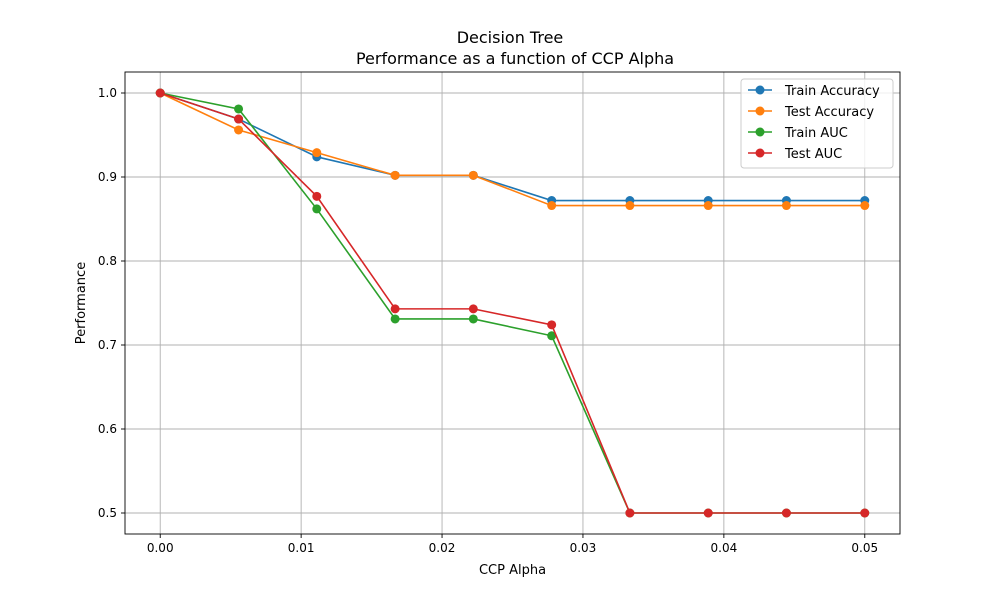  Describe the element at coordinates (813, 154) in the screenshot. I see `legend-label: Test AUC` at that location.